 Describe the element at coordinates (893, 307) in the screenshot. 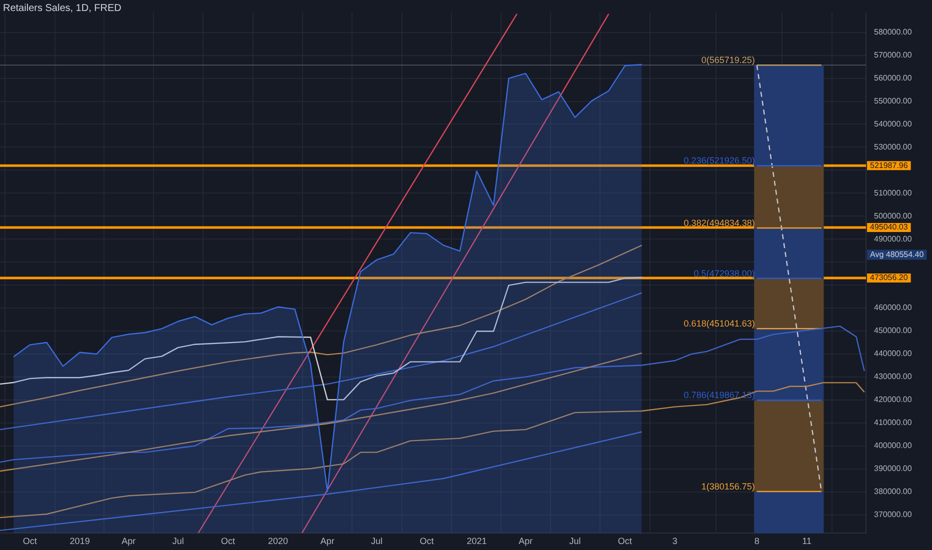

I see `y-tick-label: 460000.00` at that location.